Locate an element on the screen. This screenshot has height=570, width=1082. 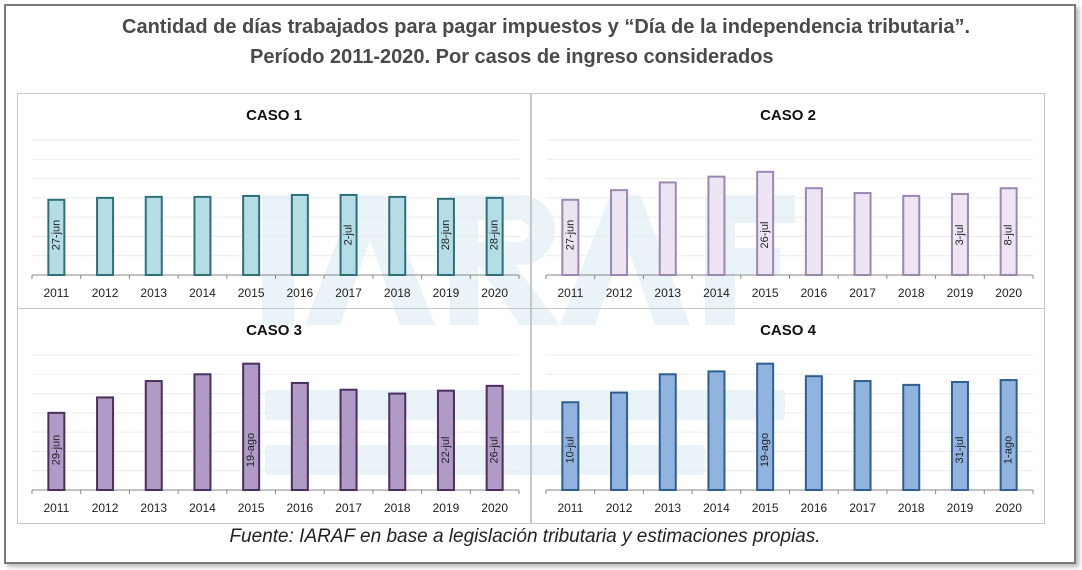
panel-title: CASO 4 is located at coordinates (788, 330).